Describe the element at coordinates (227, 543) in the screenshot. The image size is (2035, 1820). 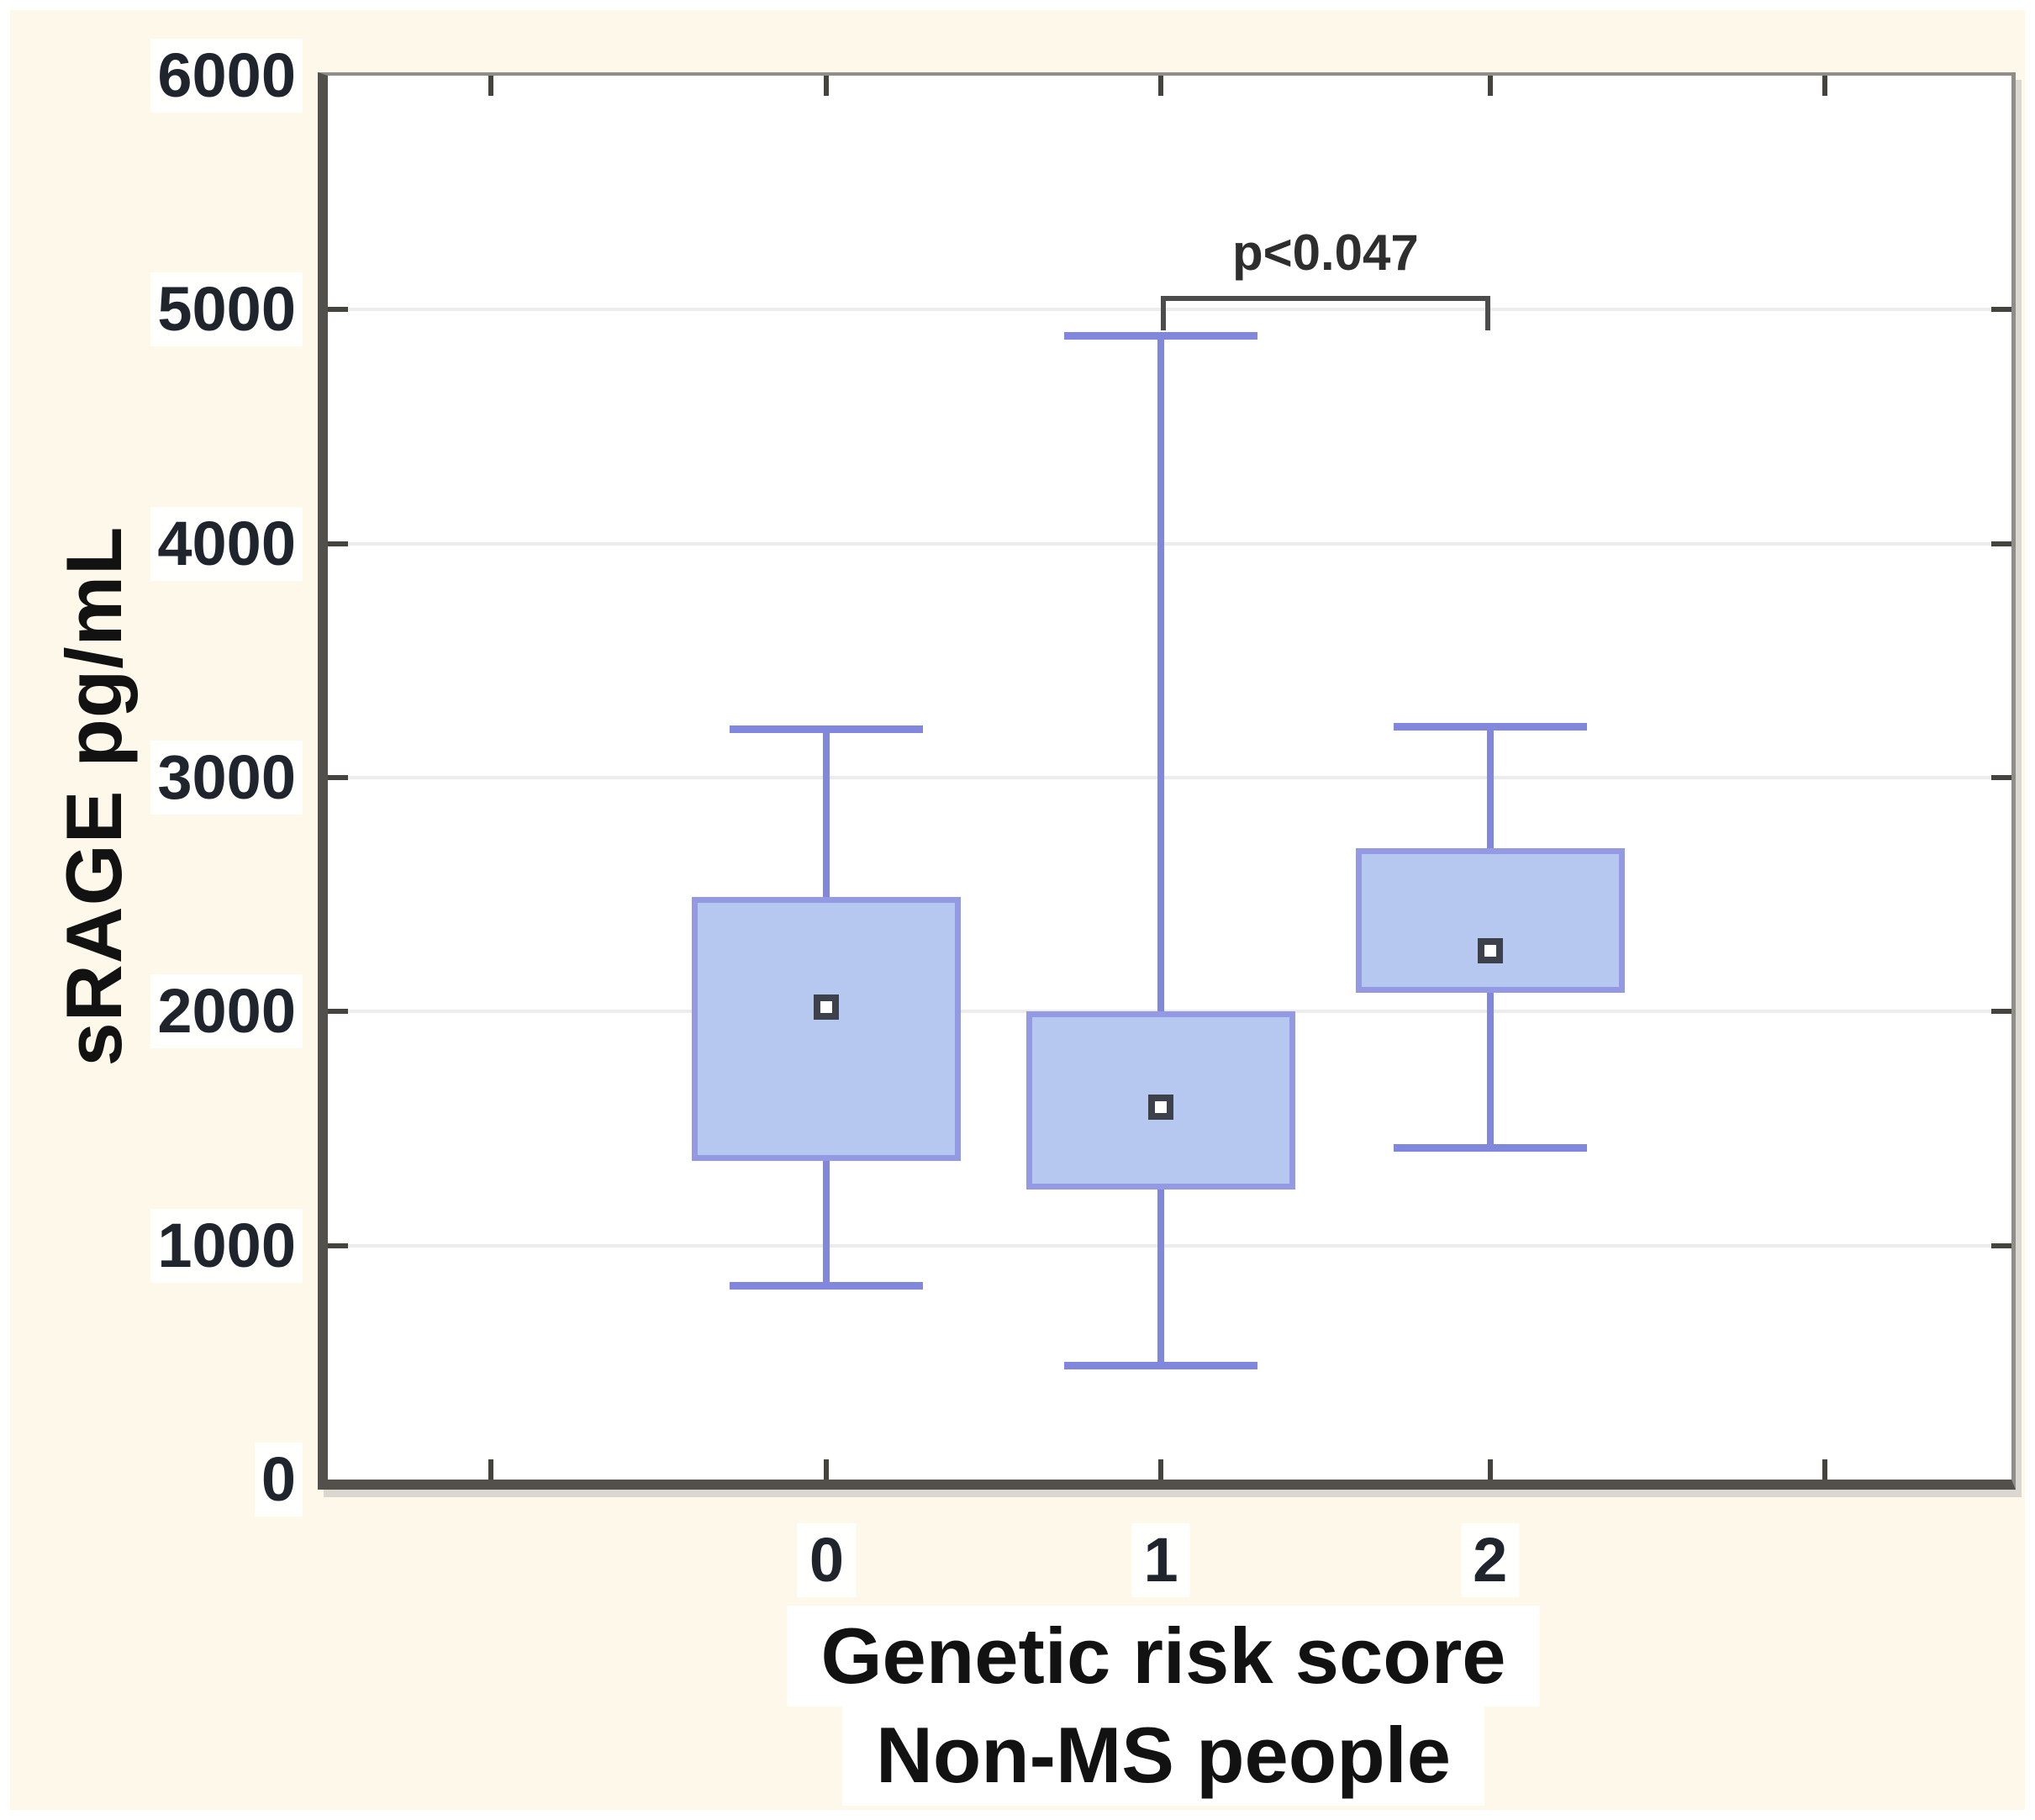
I see `y-tick-label: 4000` at that location.